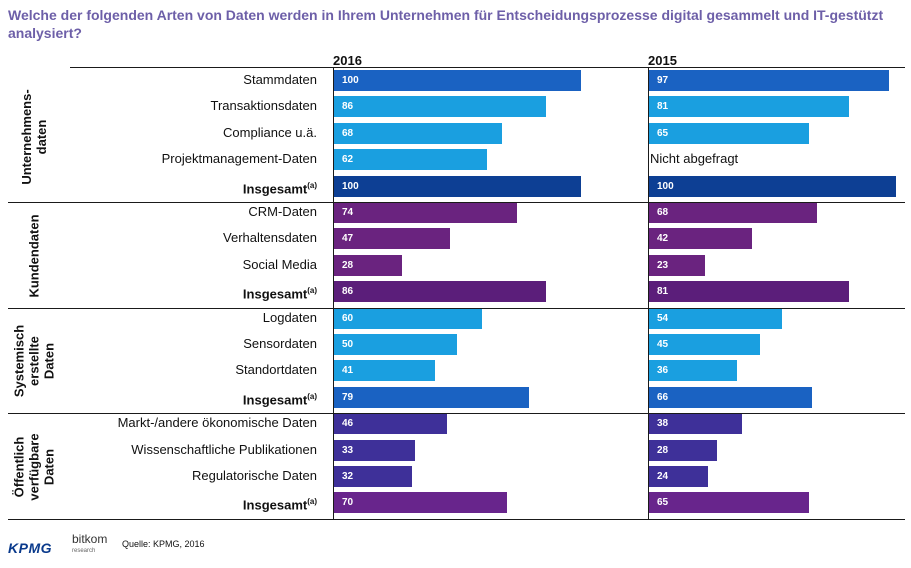 The width and height of the screenshot is (911, 568). I want to click on bar-value-2016: 50, so click(348, 344).